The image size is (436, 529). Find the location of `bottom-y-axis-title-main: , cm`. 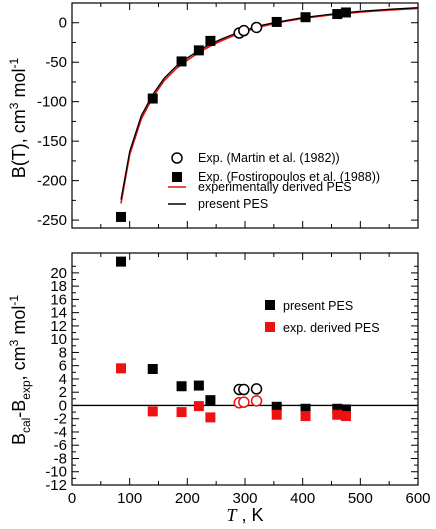

bottom-y-axis-title-main: , cm is located at coordinates (19, 363).